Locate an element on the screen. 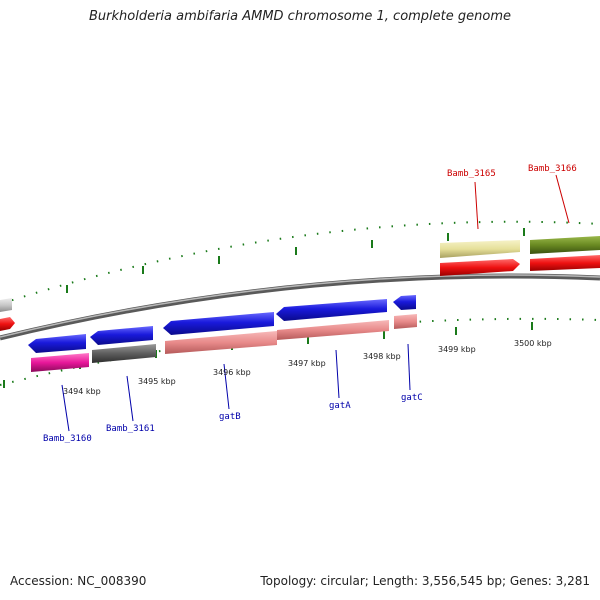 The height and width of the screenshot is (600, 600). gene-Bamb_3160-block is located at coordinates (58, 353).